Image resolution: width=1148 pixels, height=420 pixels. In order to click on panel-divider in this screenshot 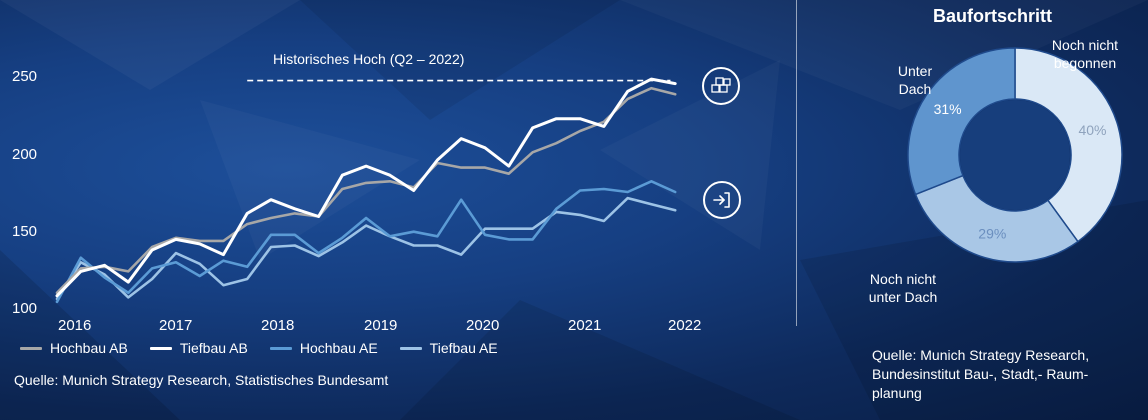, I will do `click(796, 163)`.